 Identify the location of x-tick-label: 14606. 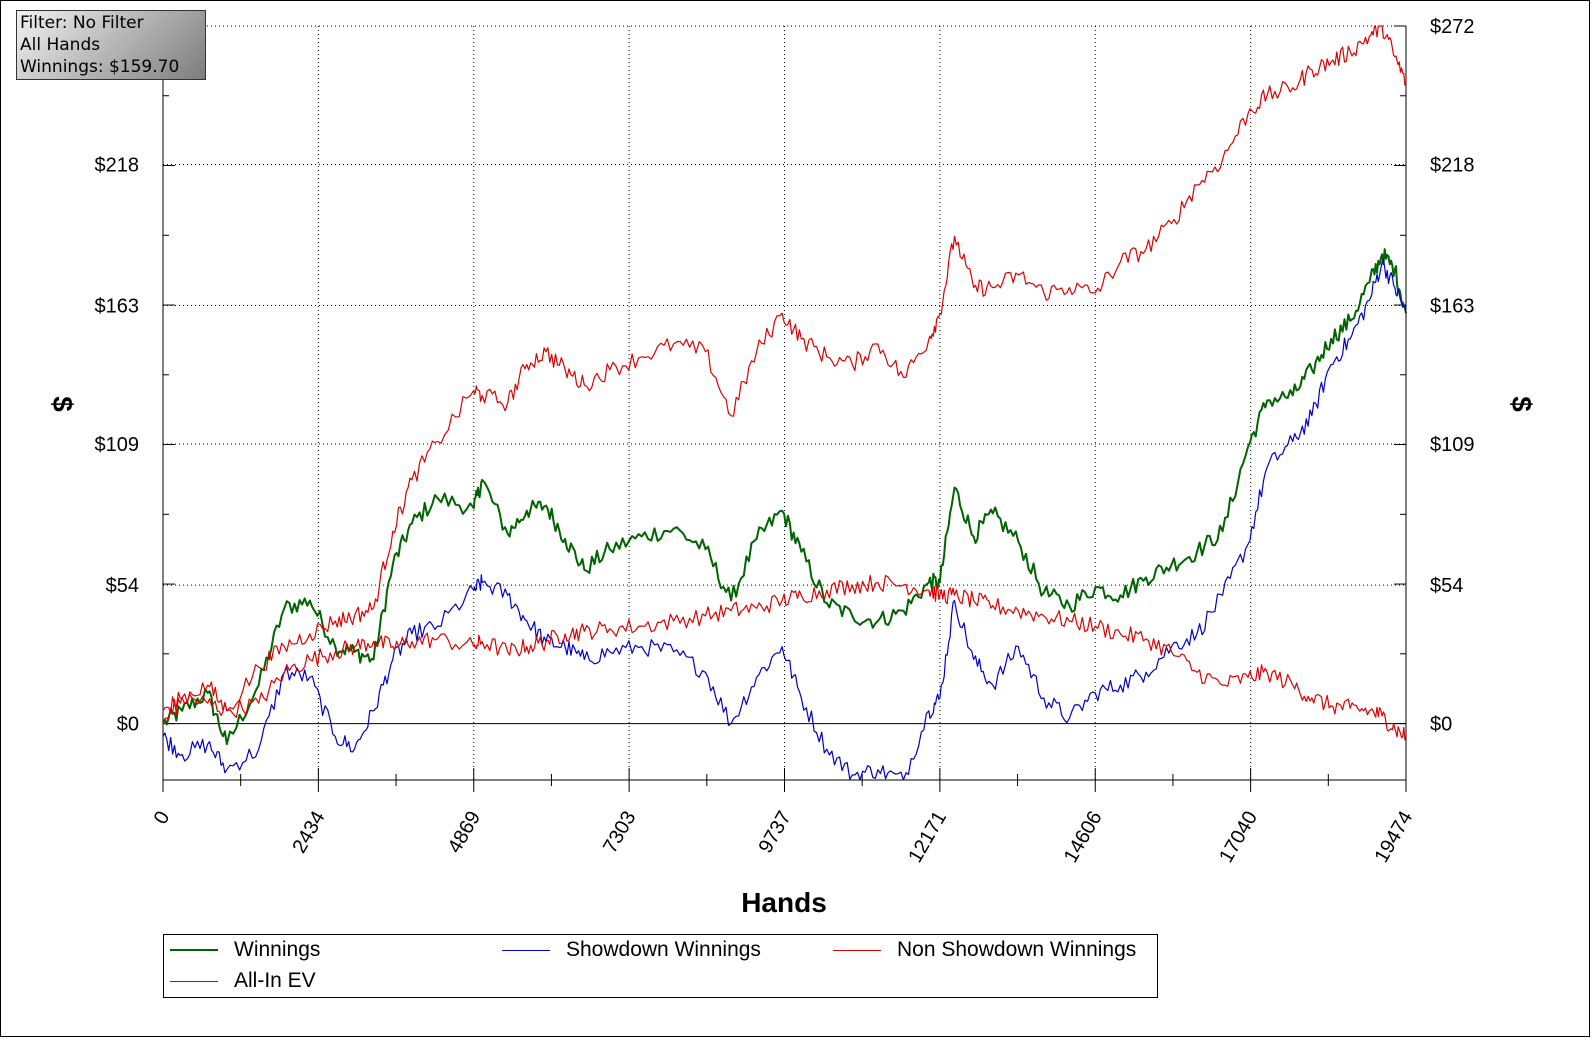
(1083, 837).